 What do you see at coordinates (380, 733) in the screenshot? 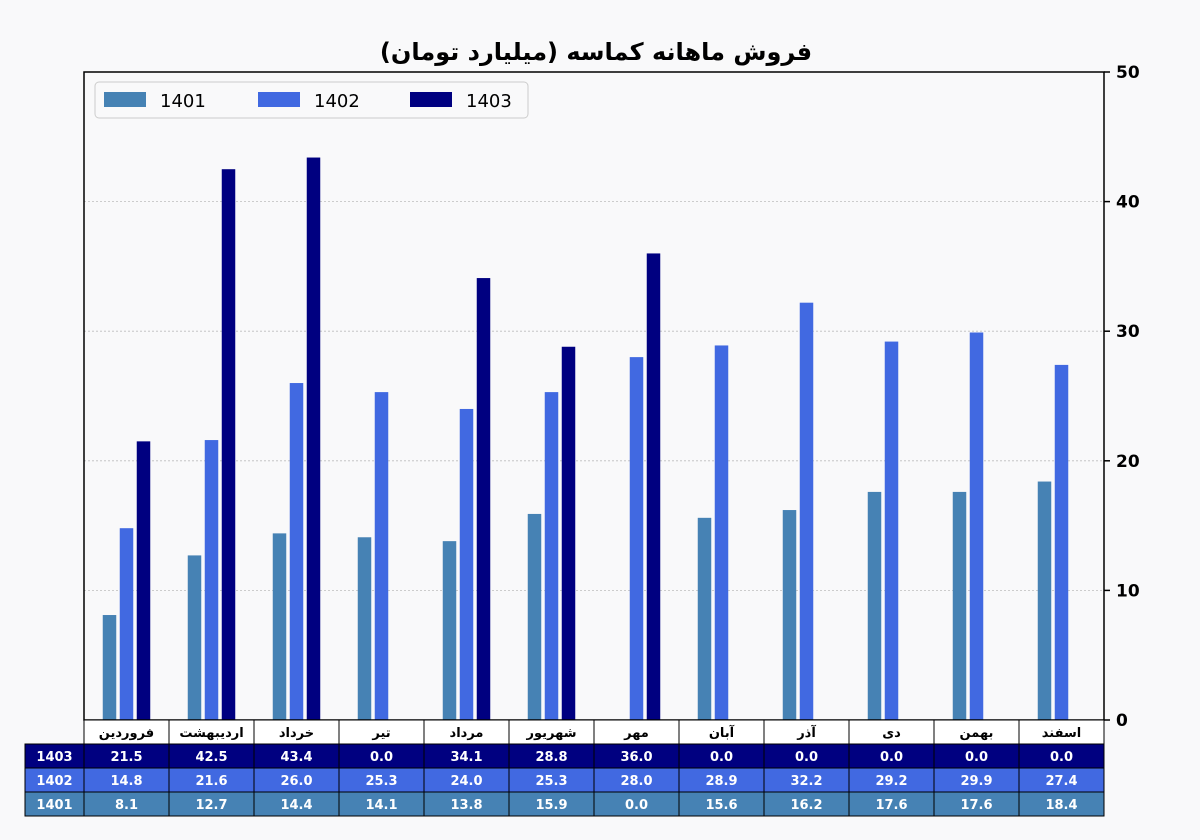
I see `x-category-label: تیر` at bounding box center [380, 733].